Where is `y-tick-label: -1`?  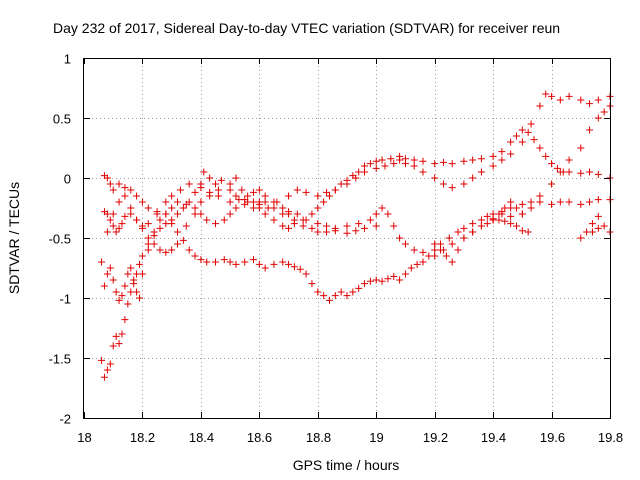
y-tick-label: -1 is located at coordinates (65, 299).